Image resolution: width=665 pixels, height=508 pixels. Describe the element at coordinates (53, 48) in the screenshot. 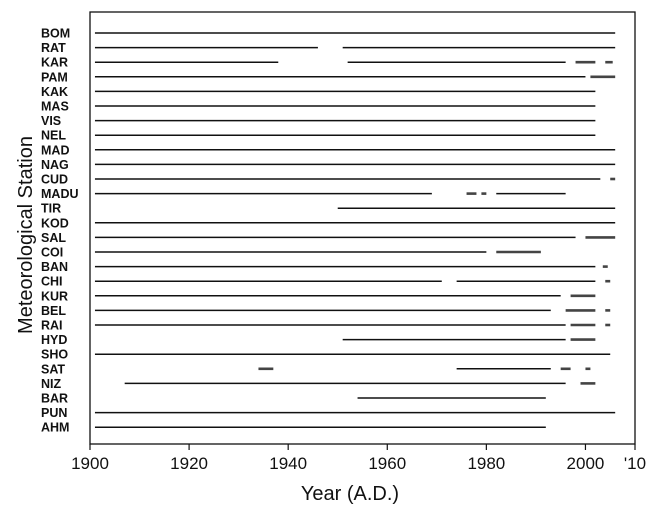

I see `station-label: RAT` at that location.